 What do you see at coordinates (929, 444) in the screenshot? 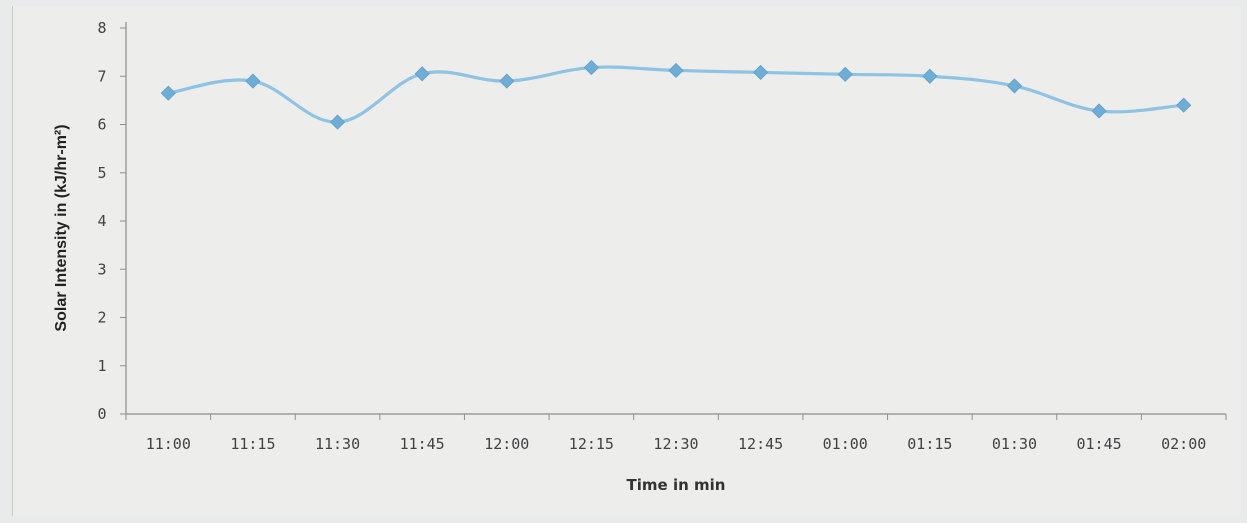
I see `x-tick-label: 01:15` at bounding box center [929, 444].